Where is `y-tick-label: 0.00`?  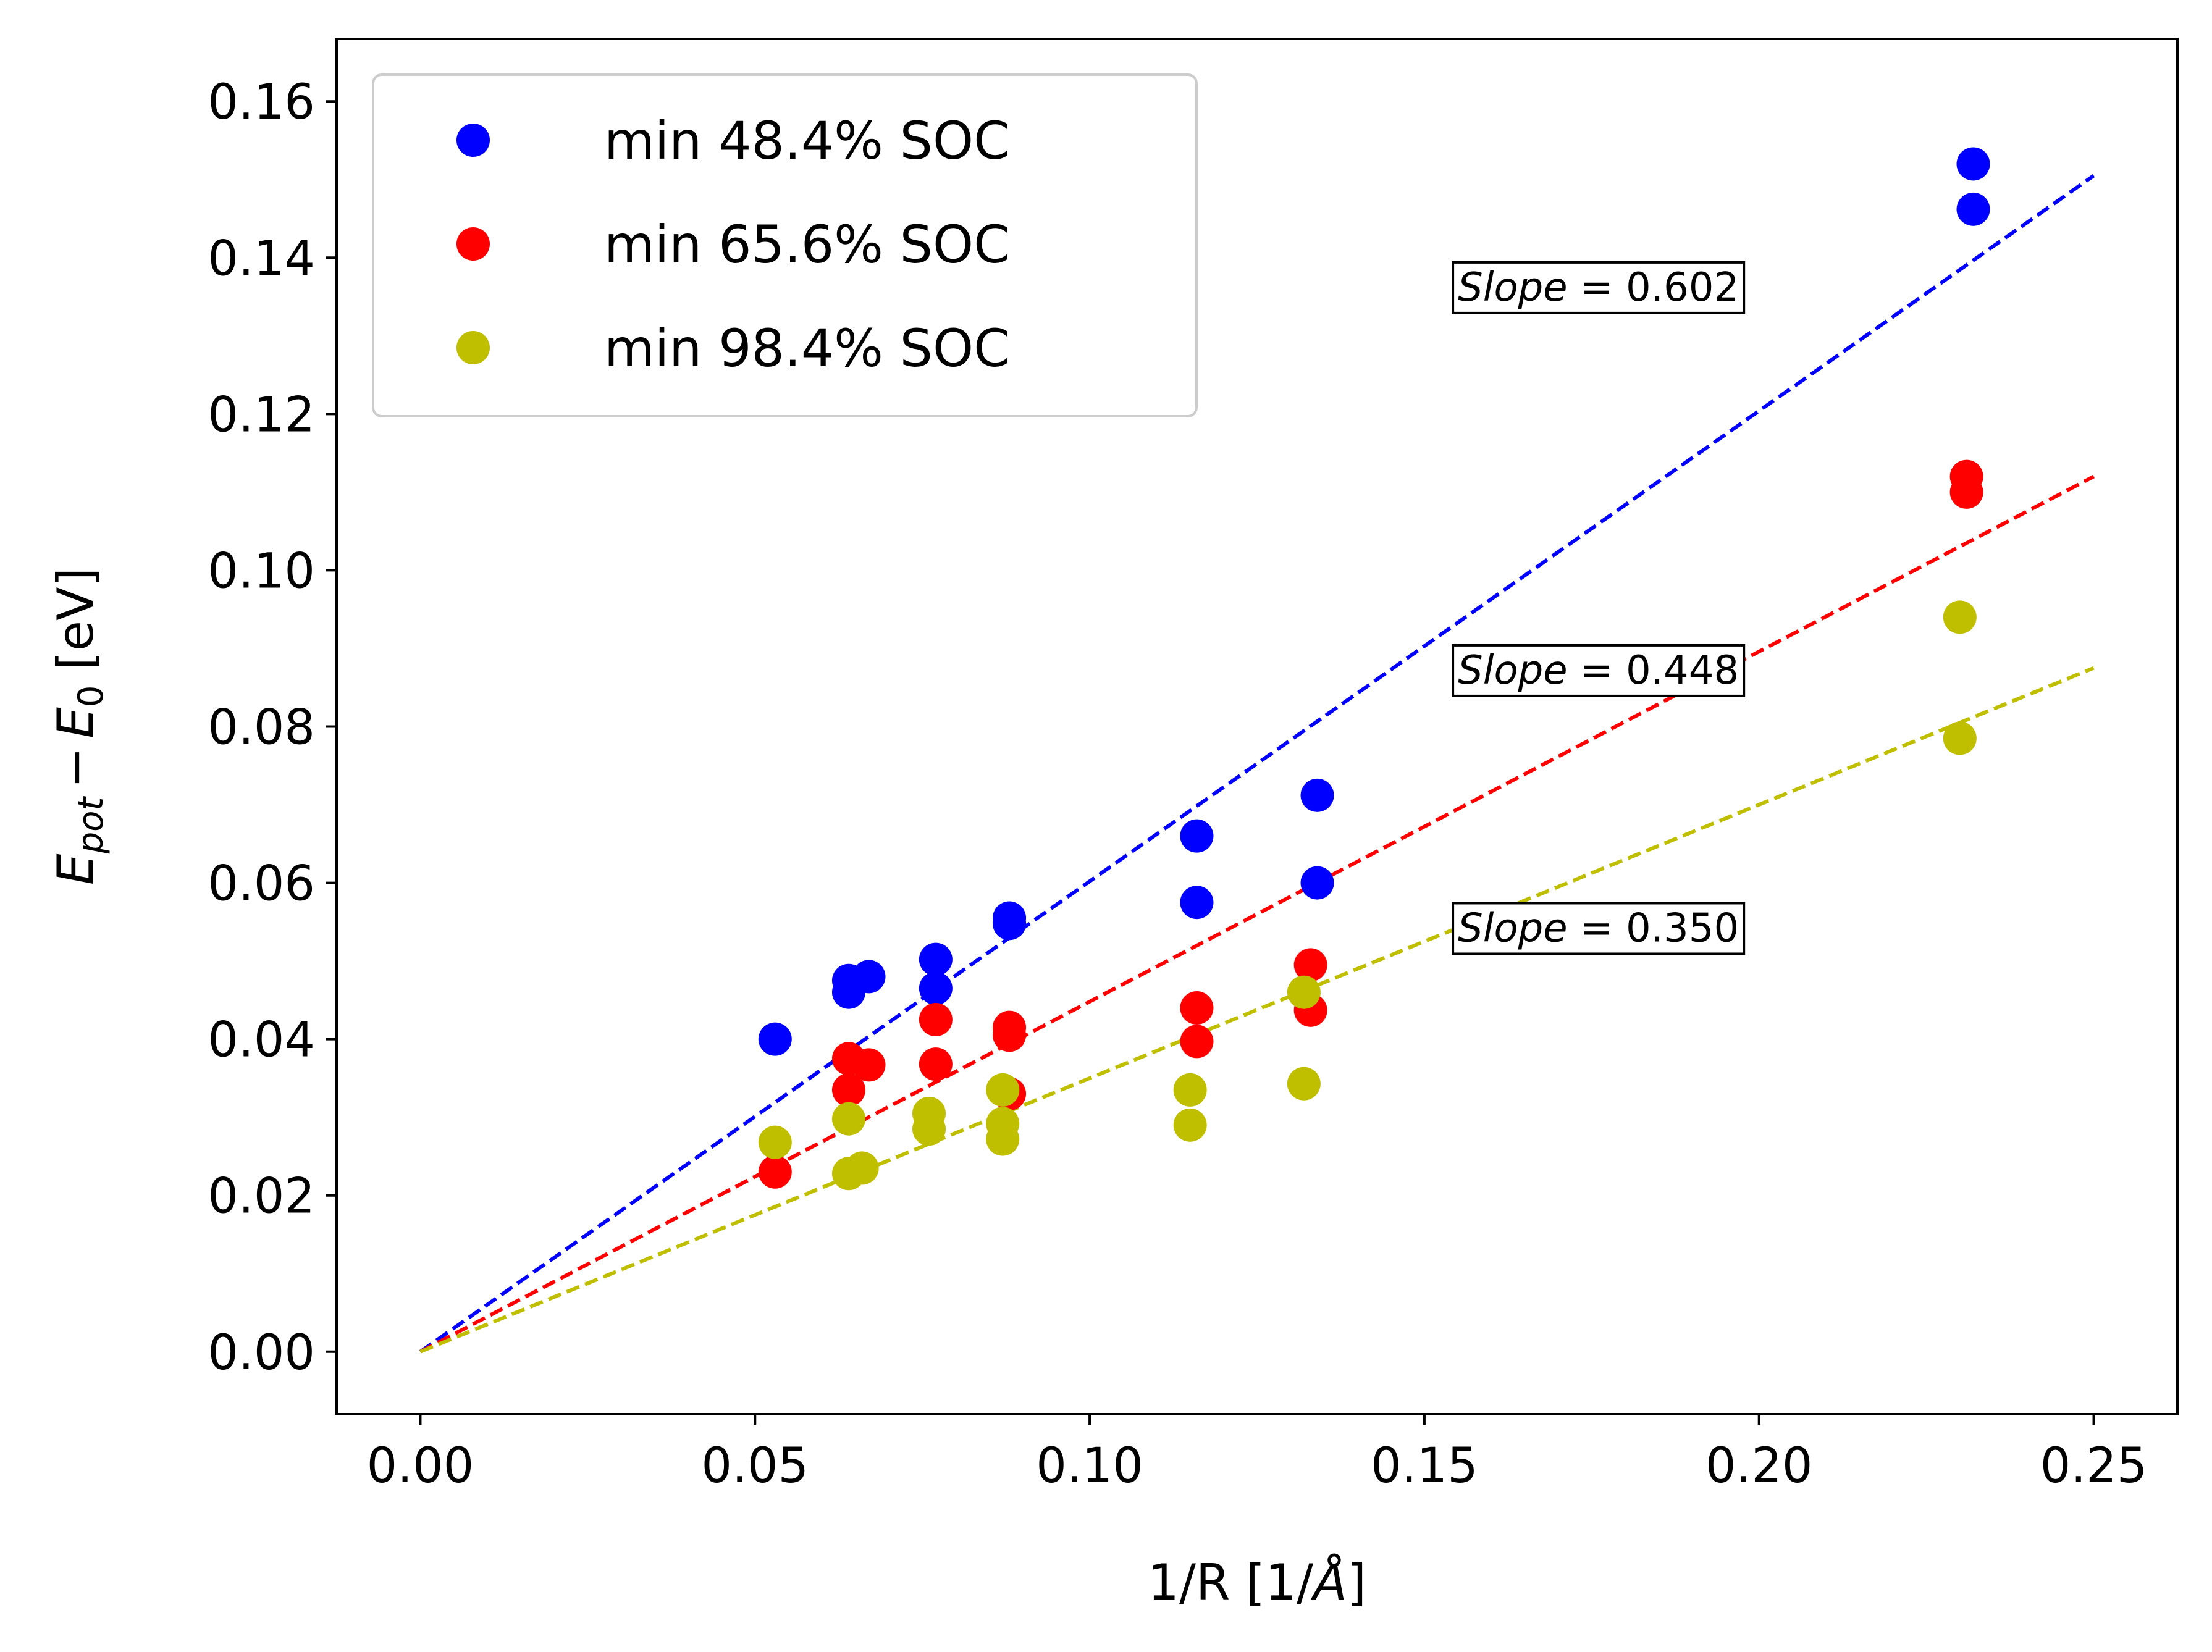
y-tick-label: 0.00 is located at coordinates (261, 1353).